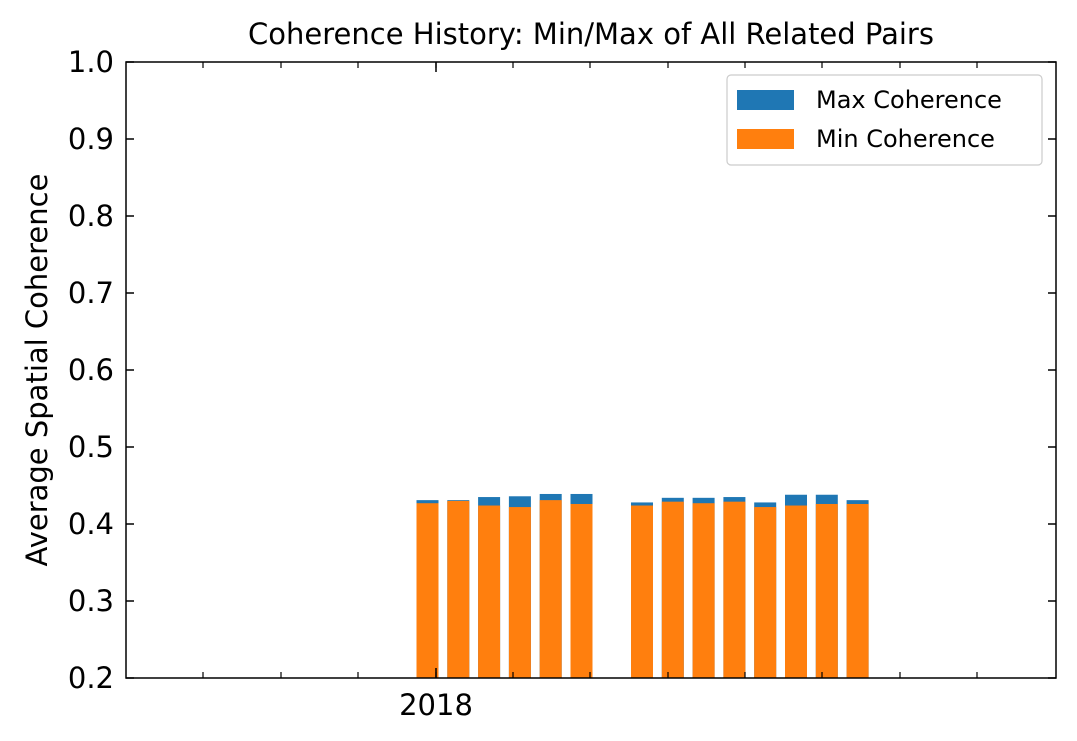  Describe the element at coordinates (909, 100) in the screenshot. I see `legend-label-max: Max Coherence` at that location.